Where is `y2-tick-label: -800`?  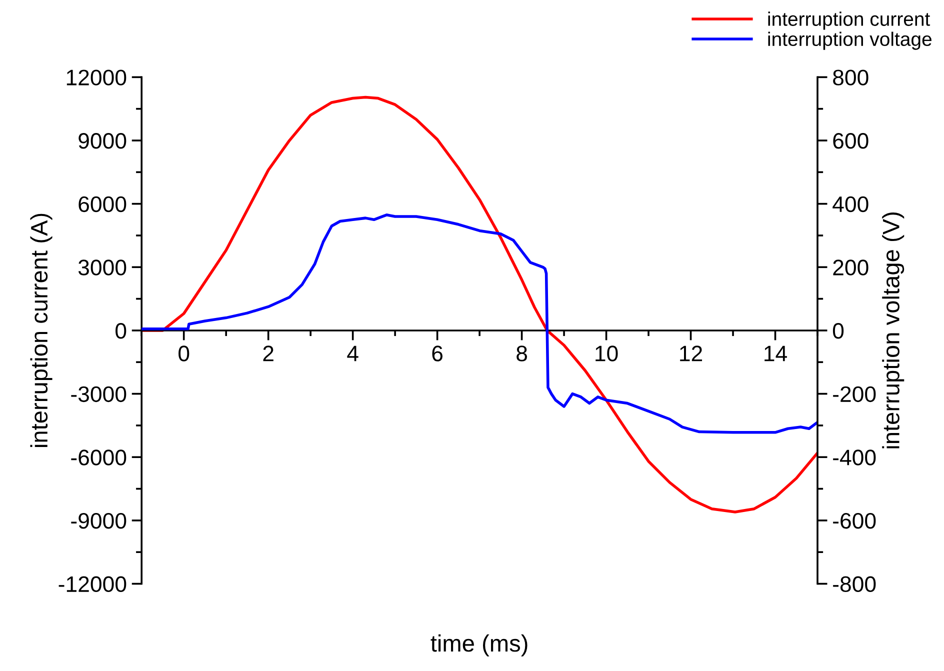
y2-tick-label: -800 is located at coordinates (854, 584).